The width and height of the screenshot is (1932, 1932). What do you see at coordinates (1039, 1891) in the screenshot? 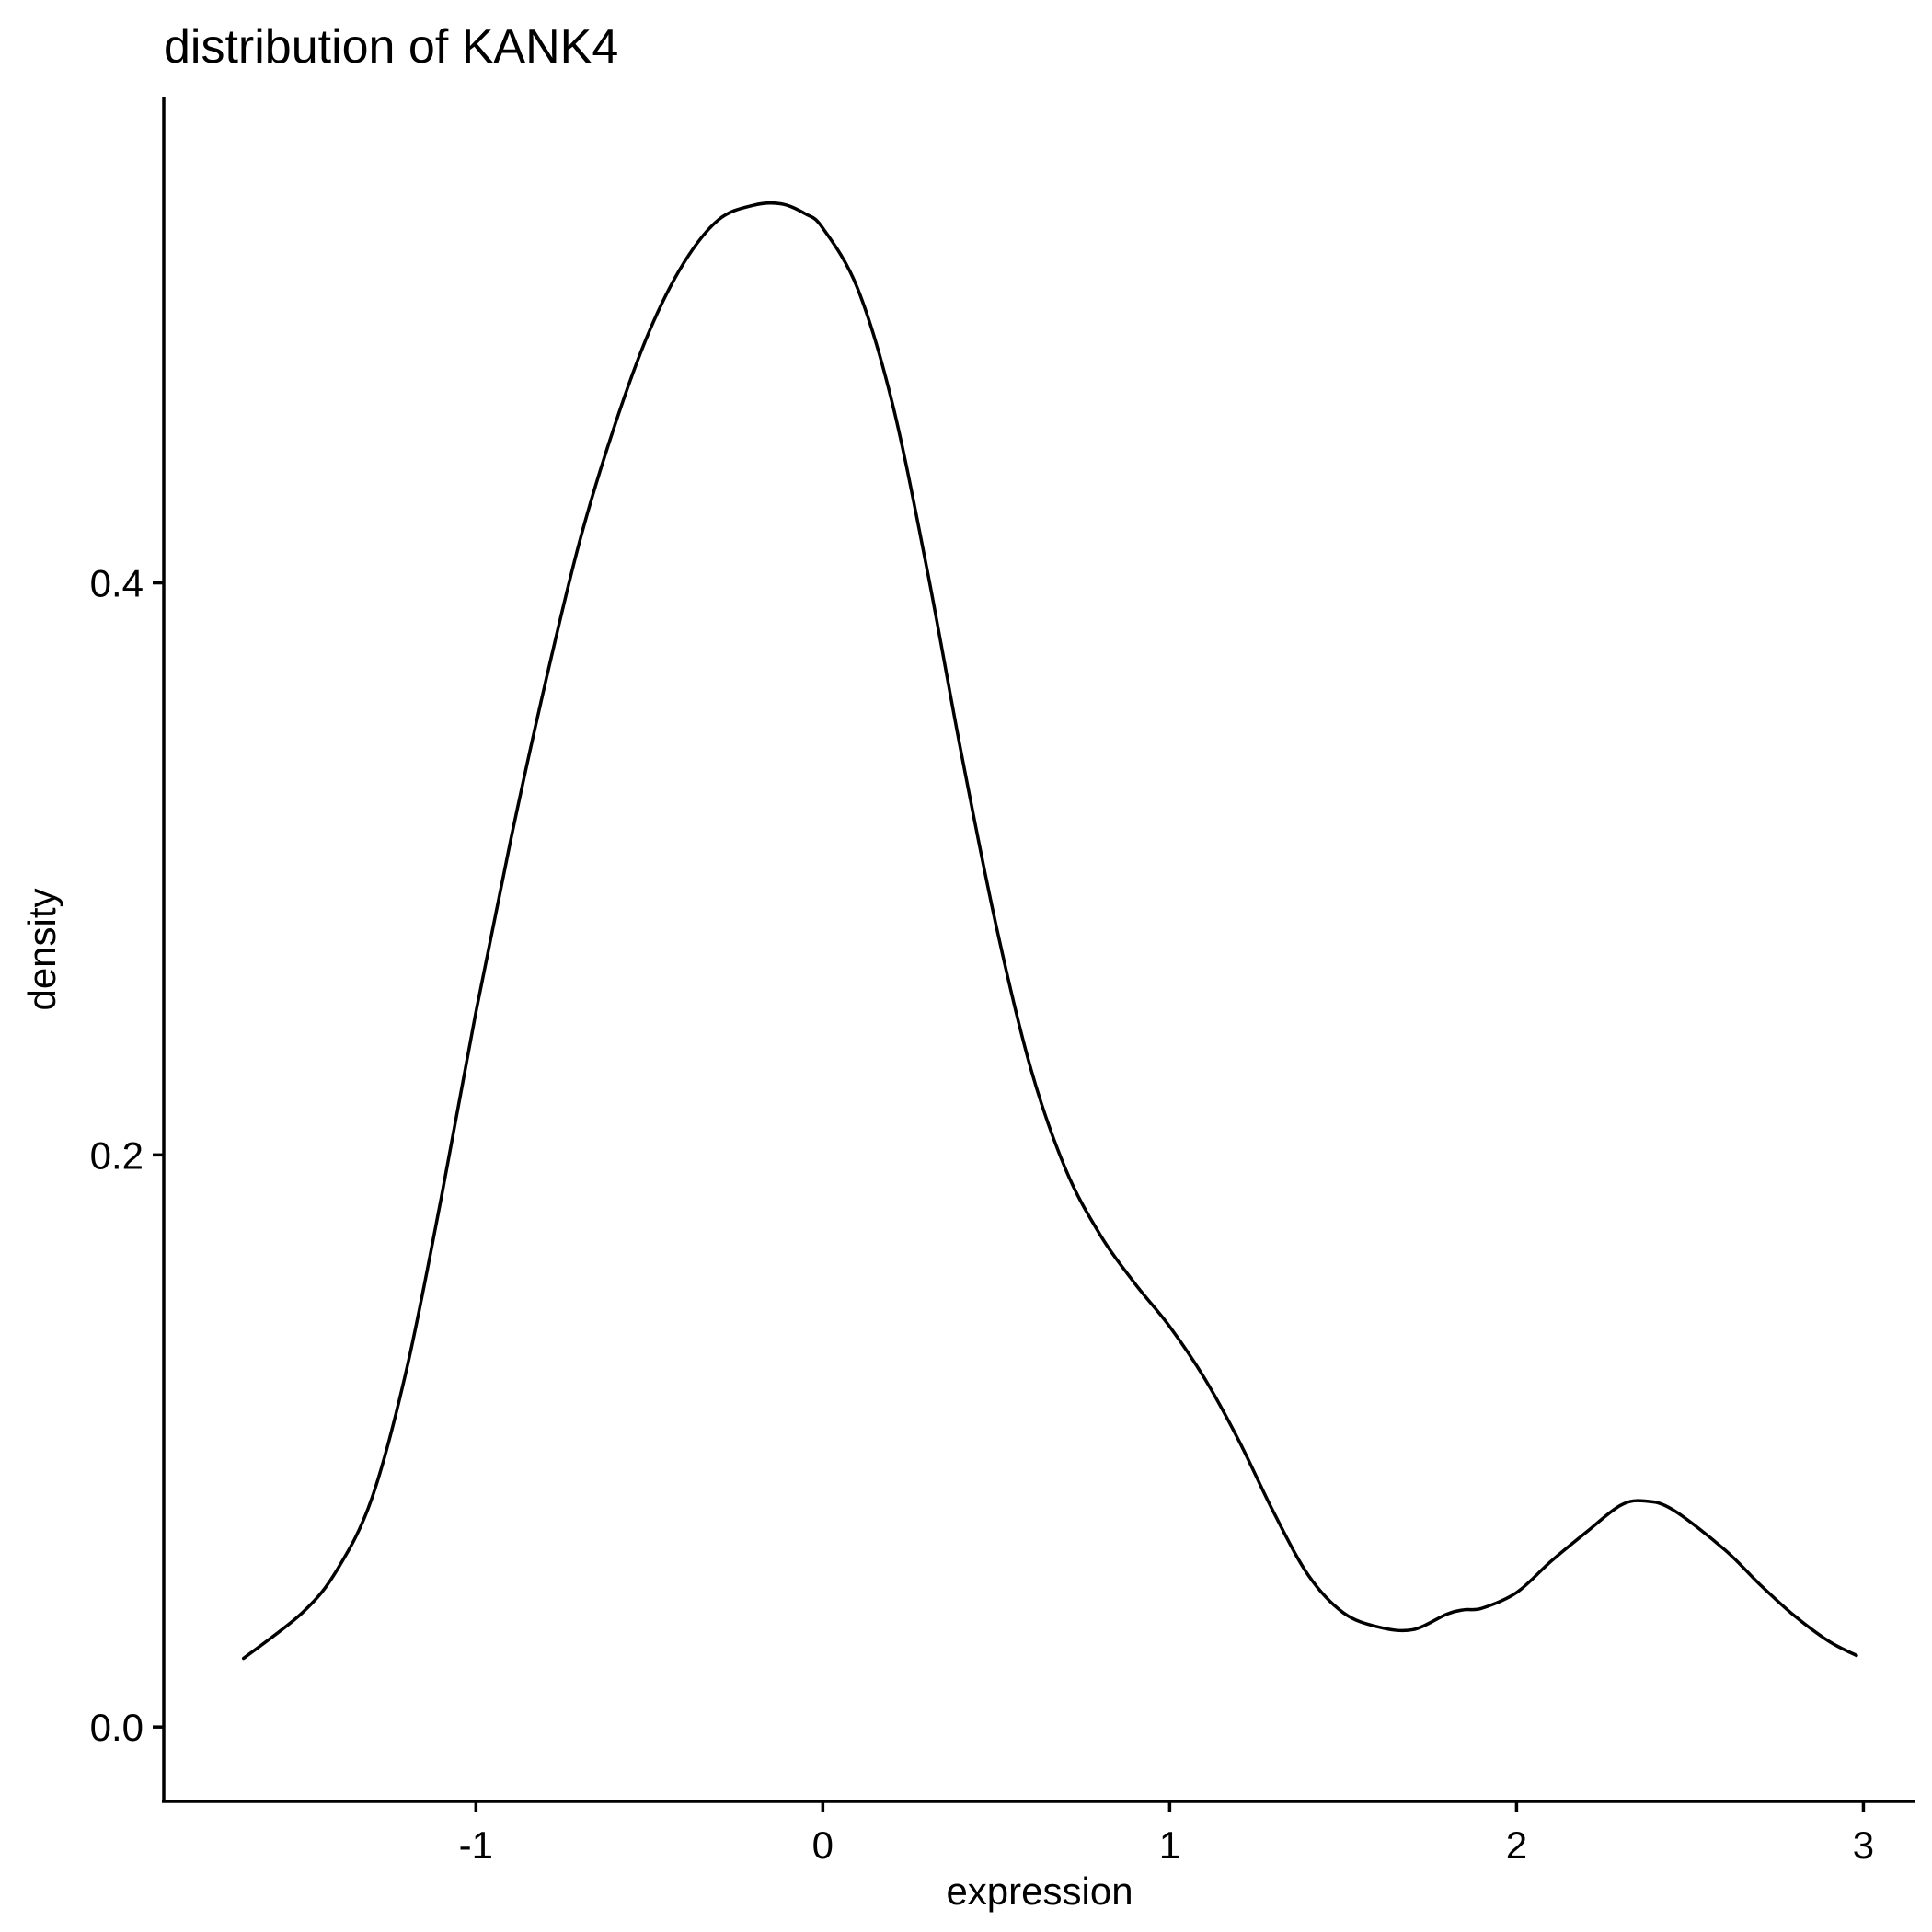
I see `x-axis-title: expression` at bounding box center [1039, 1891].